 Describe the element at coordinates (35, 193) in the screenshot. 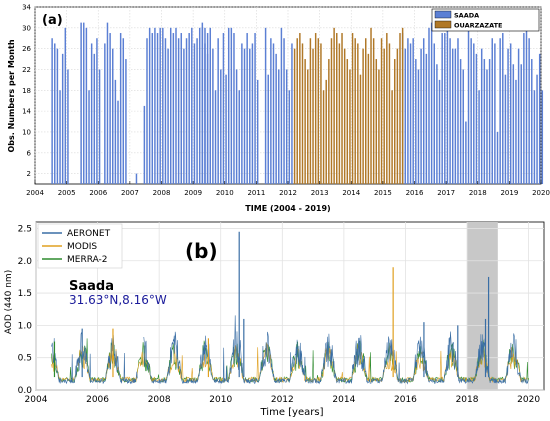

I see `tick-label-x: 2004` at that location.